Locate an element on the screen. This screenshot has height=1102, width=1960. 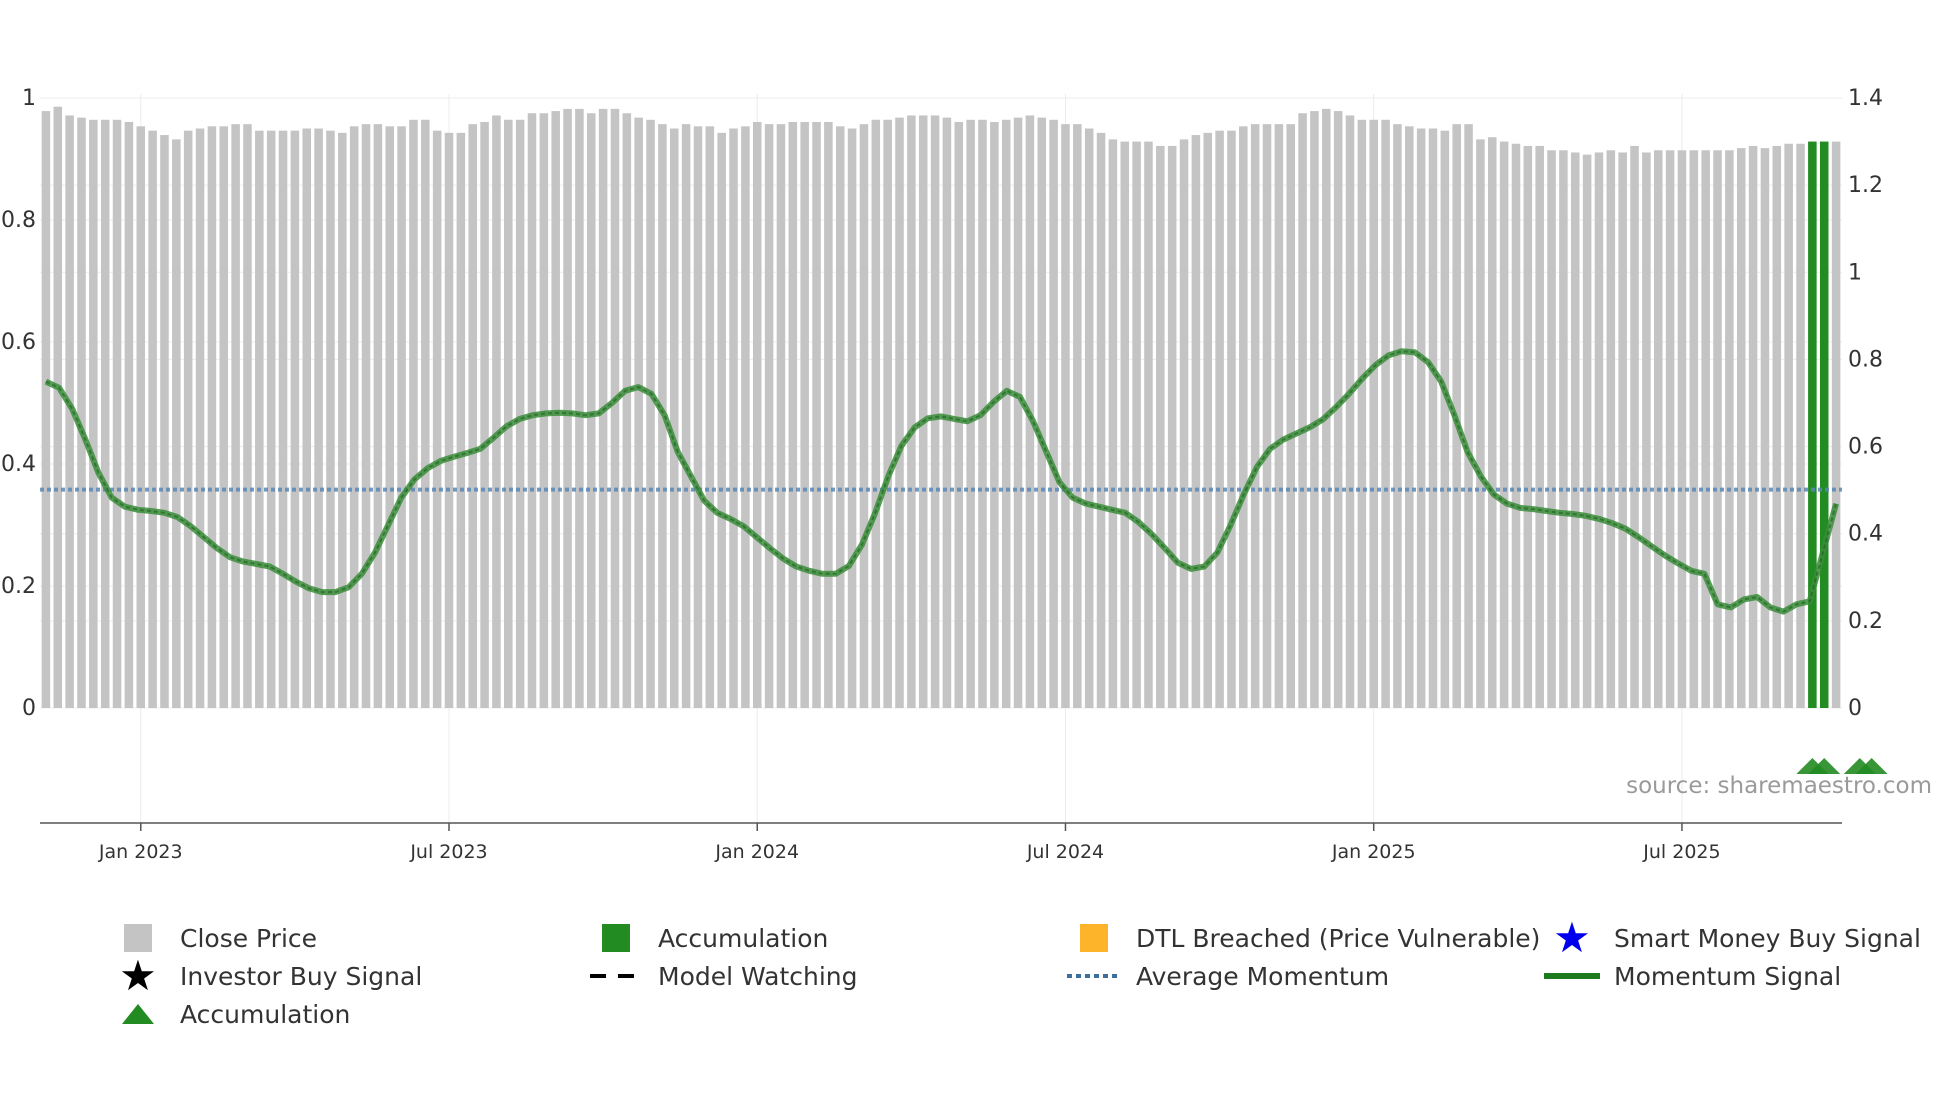
legend-item-model-watching: Model Watching is located at coordinates (723, 976).